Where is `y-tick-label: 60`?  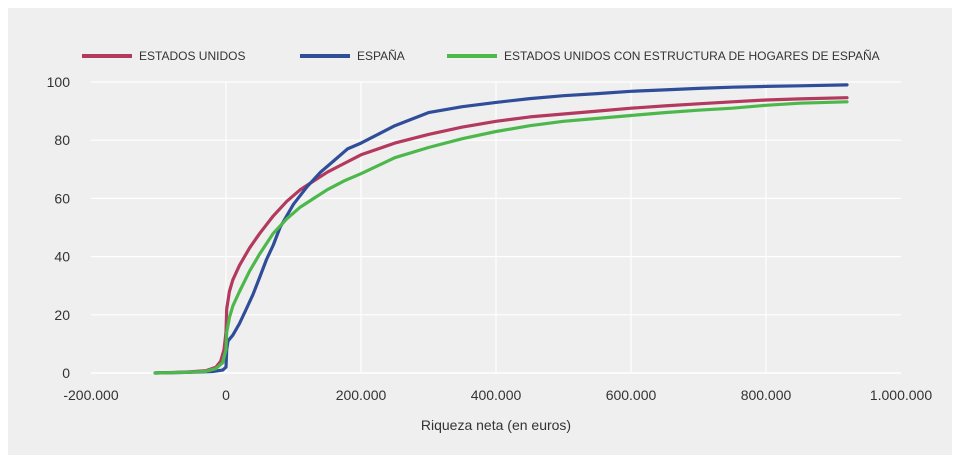
y-tick-label: 60 is located at coordinates (62, 198).